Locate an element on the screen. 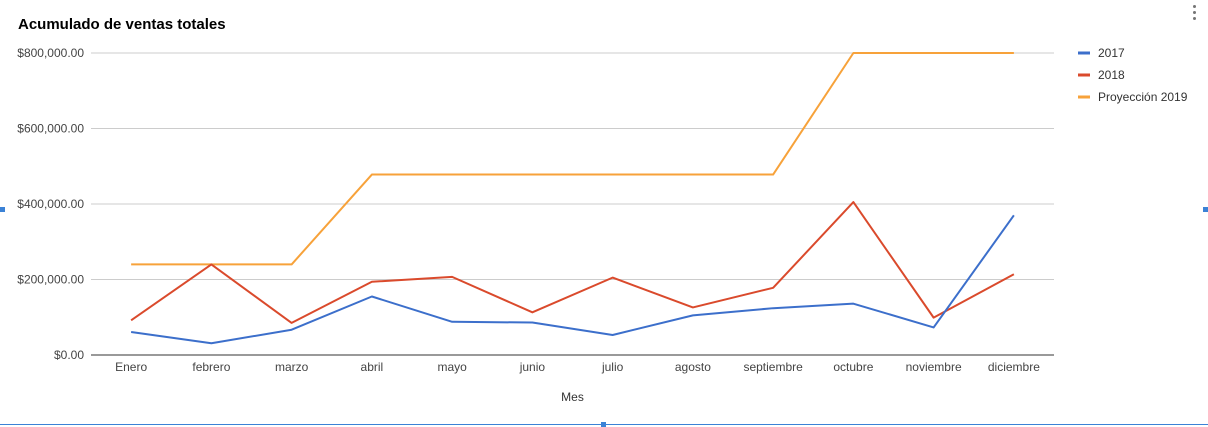 This screenshot has width=1208, height=427. y-tick-label: $600,000.00 is located at coordinates (50, 129).